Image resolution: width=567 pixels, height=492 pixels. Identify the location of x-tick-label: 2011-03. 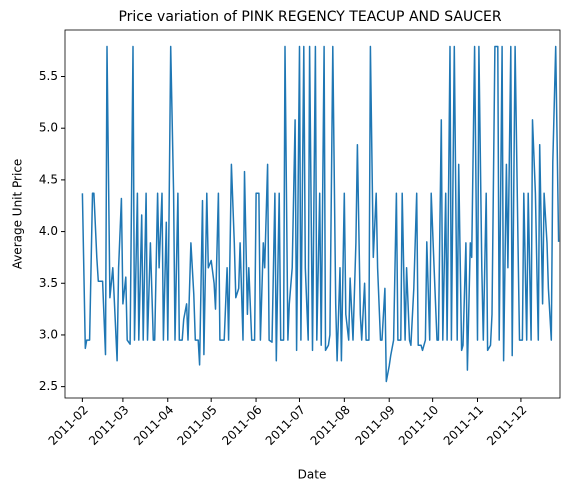
(108, 425).